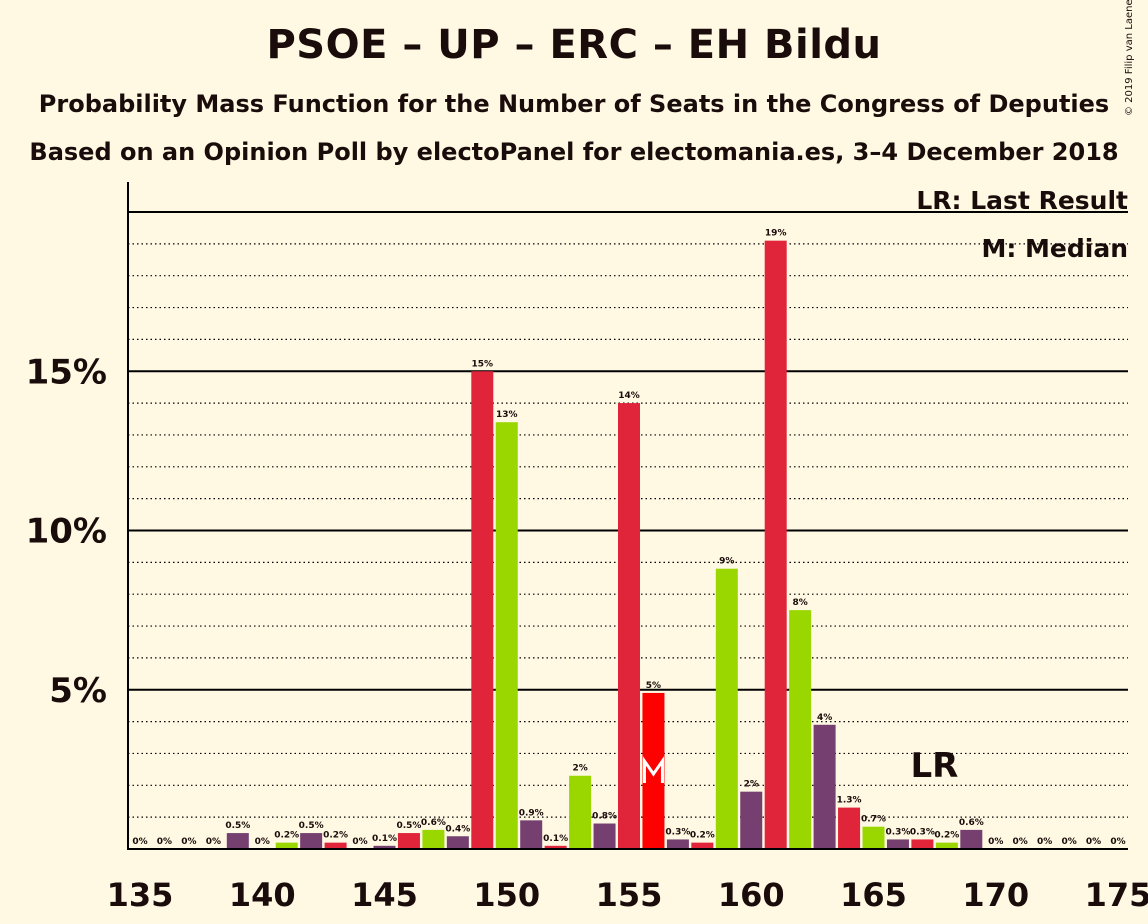 The image size is (1148, 924). Describe the element at coordinates (1116, 895) in the screenshot. I see `x-tick-label: 175` at that location.